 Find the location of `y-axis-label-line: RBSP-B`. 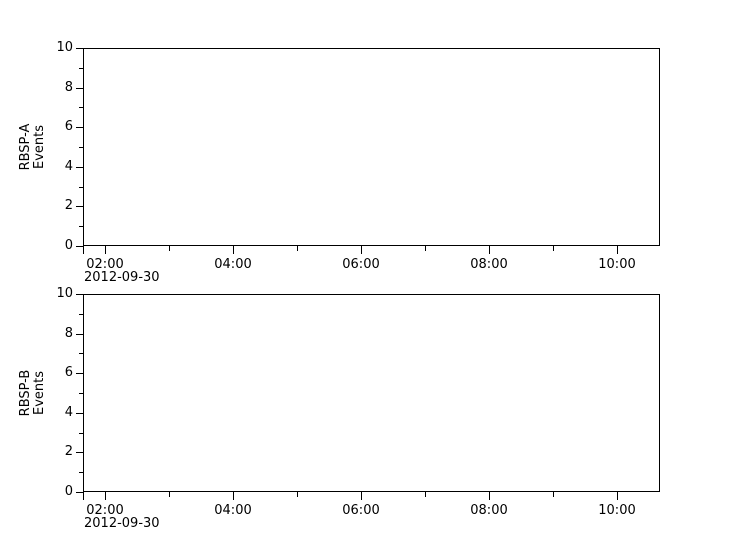

y-axis-label-line: RBSP-B is located at coordinates (25, 393).